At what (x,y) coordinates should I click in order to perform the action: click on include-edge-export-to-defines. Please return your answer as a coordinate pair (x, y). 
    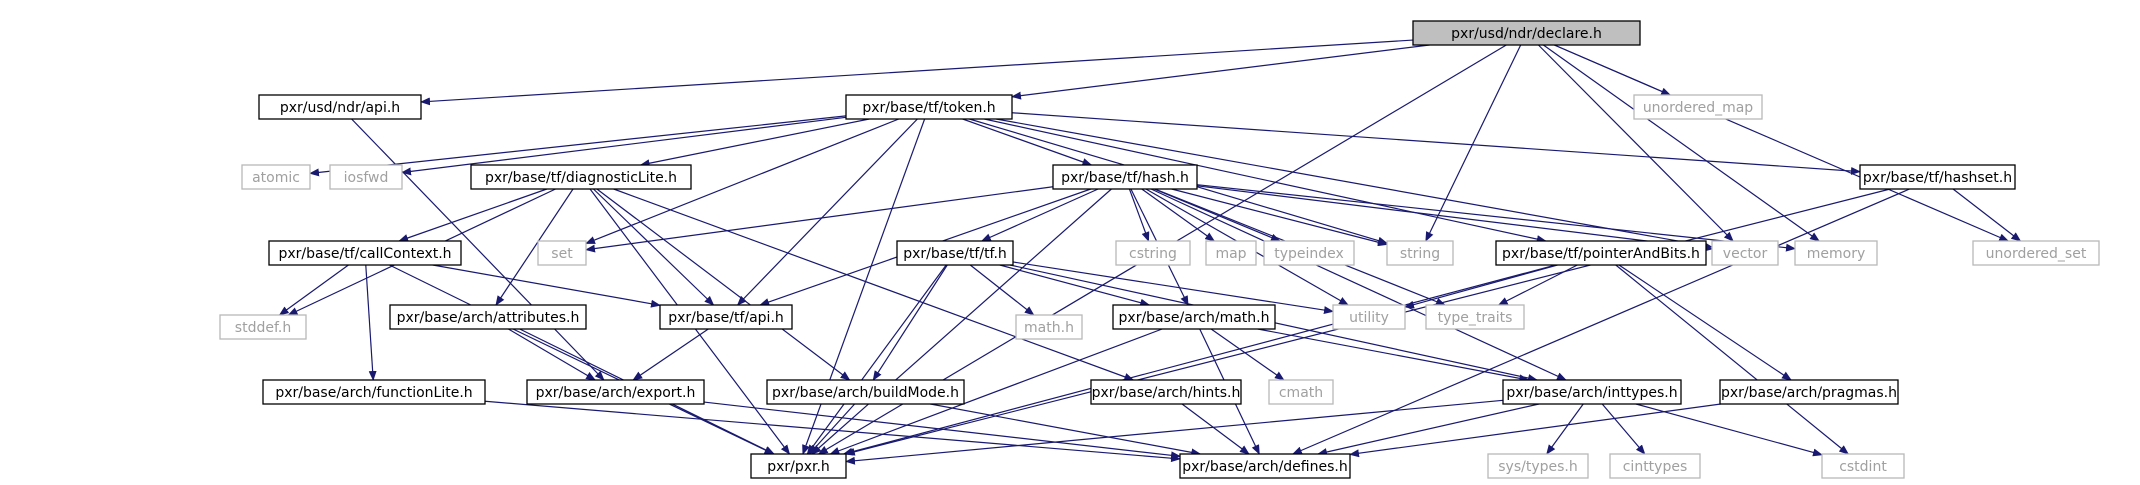
    Looking at the image, I should click on (942, 430).